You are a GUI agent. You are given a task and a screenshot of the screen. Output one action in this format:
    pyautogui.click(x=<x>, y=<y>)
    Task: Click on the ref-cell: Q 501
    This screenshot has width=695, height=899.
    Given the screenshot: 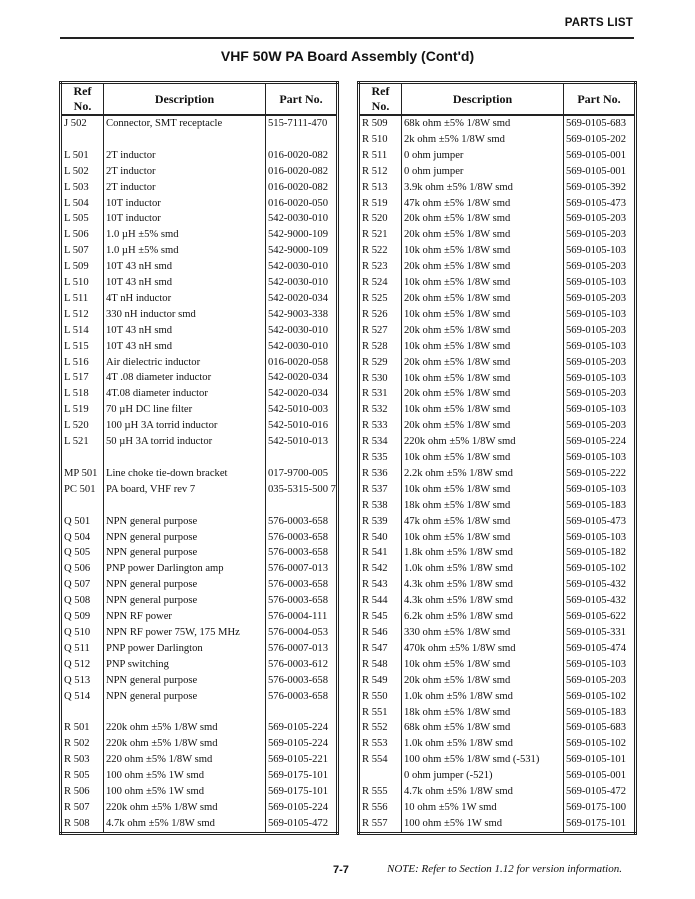 What is the action you would take?
    pyautogui.click(x=82, y=521)
    